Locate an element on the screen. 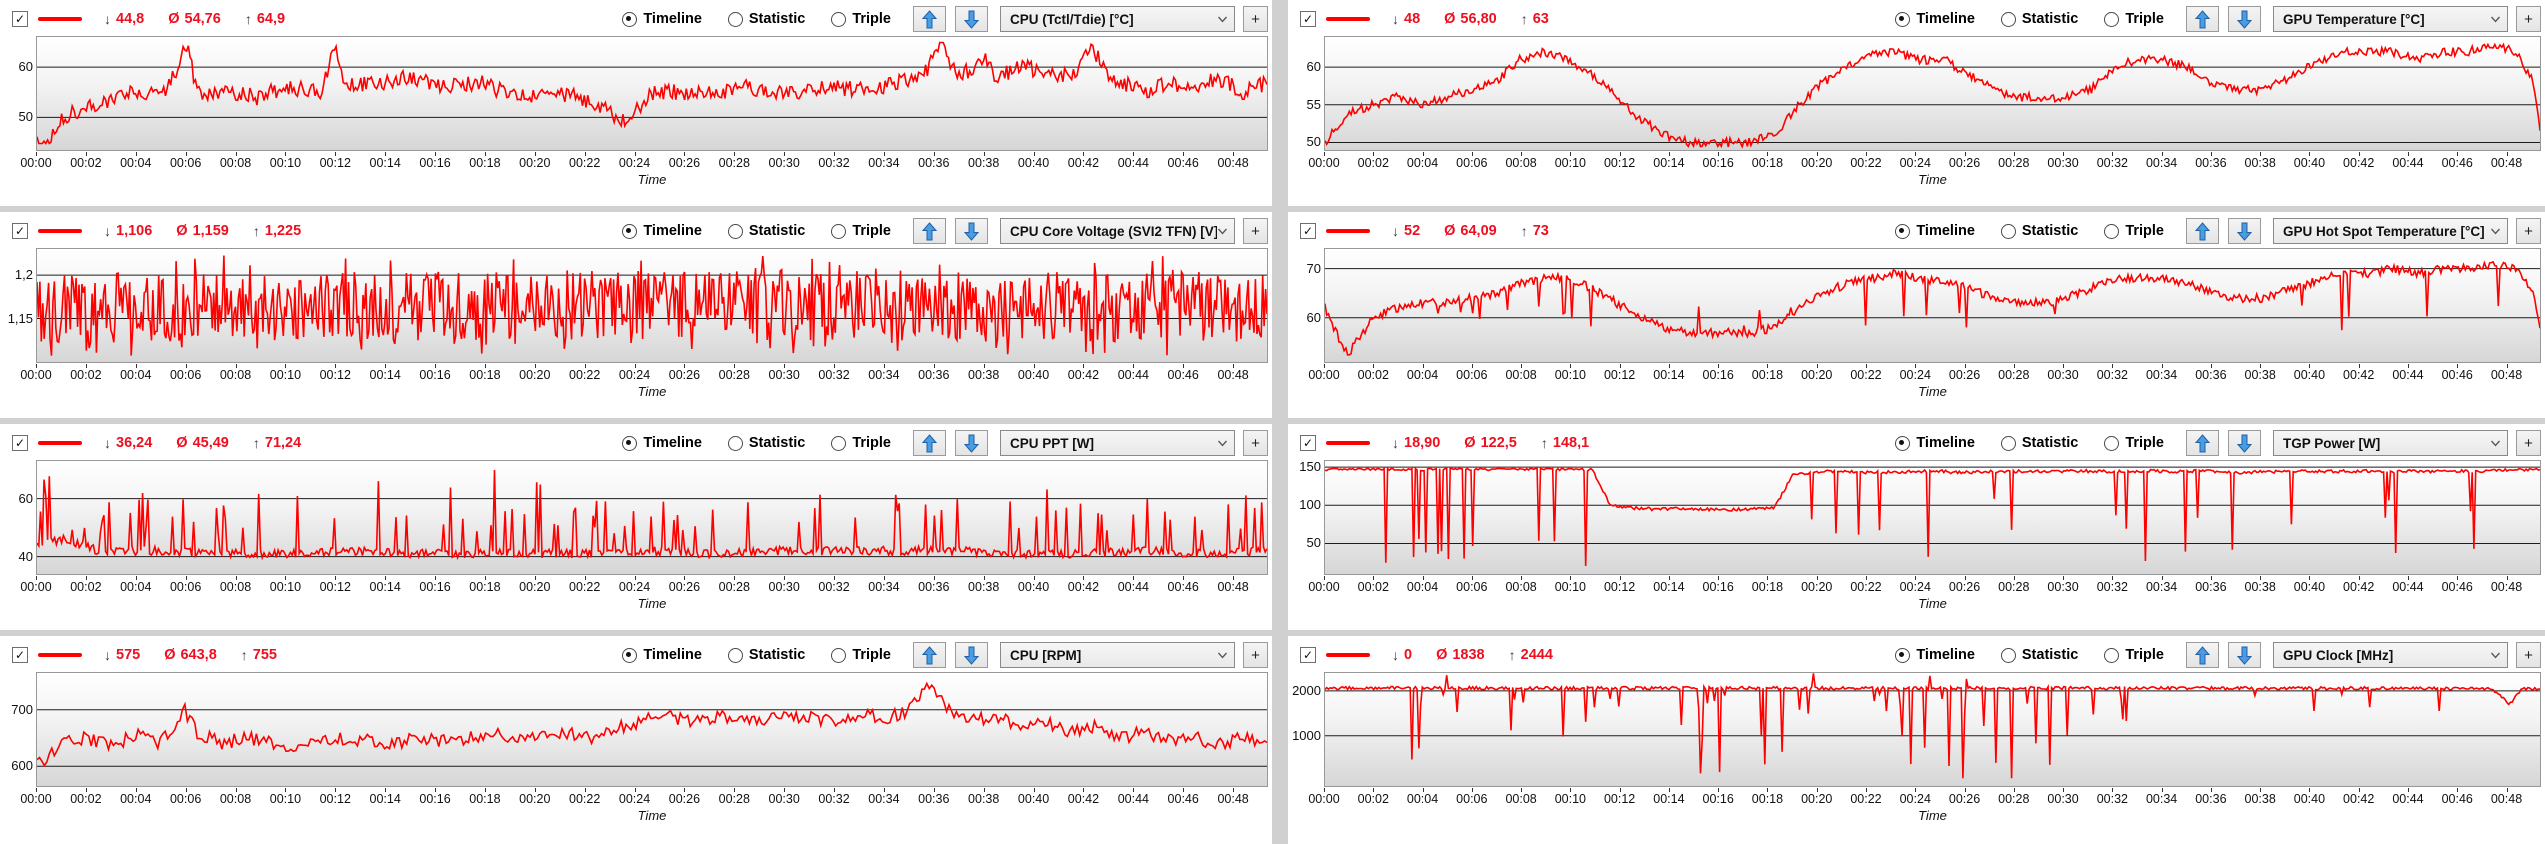 The width and height of the screenshot is (2545, 844). metric-select: CPU (Tctl/Tdie) [°C] is located at coordinates (1117, 19).